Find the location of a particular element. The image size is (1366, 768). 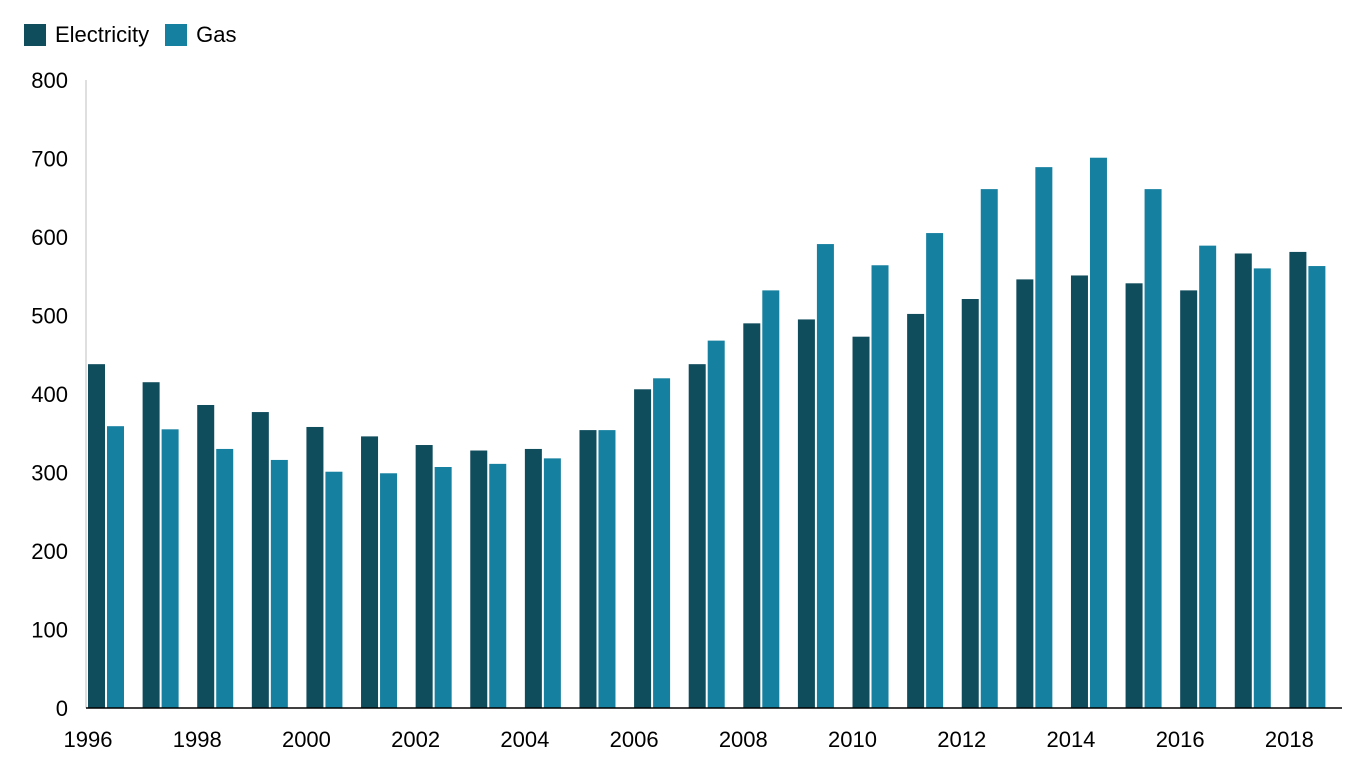

x-tick-label: 2006 is located at coordinates (634, 739).